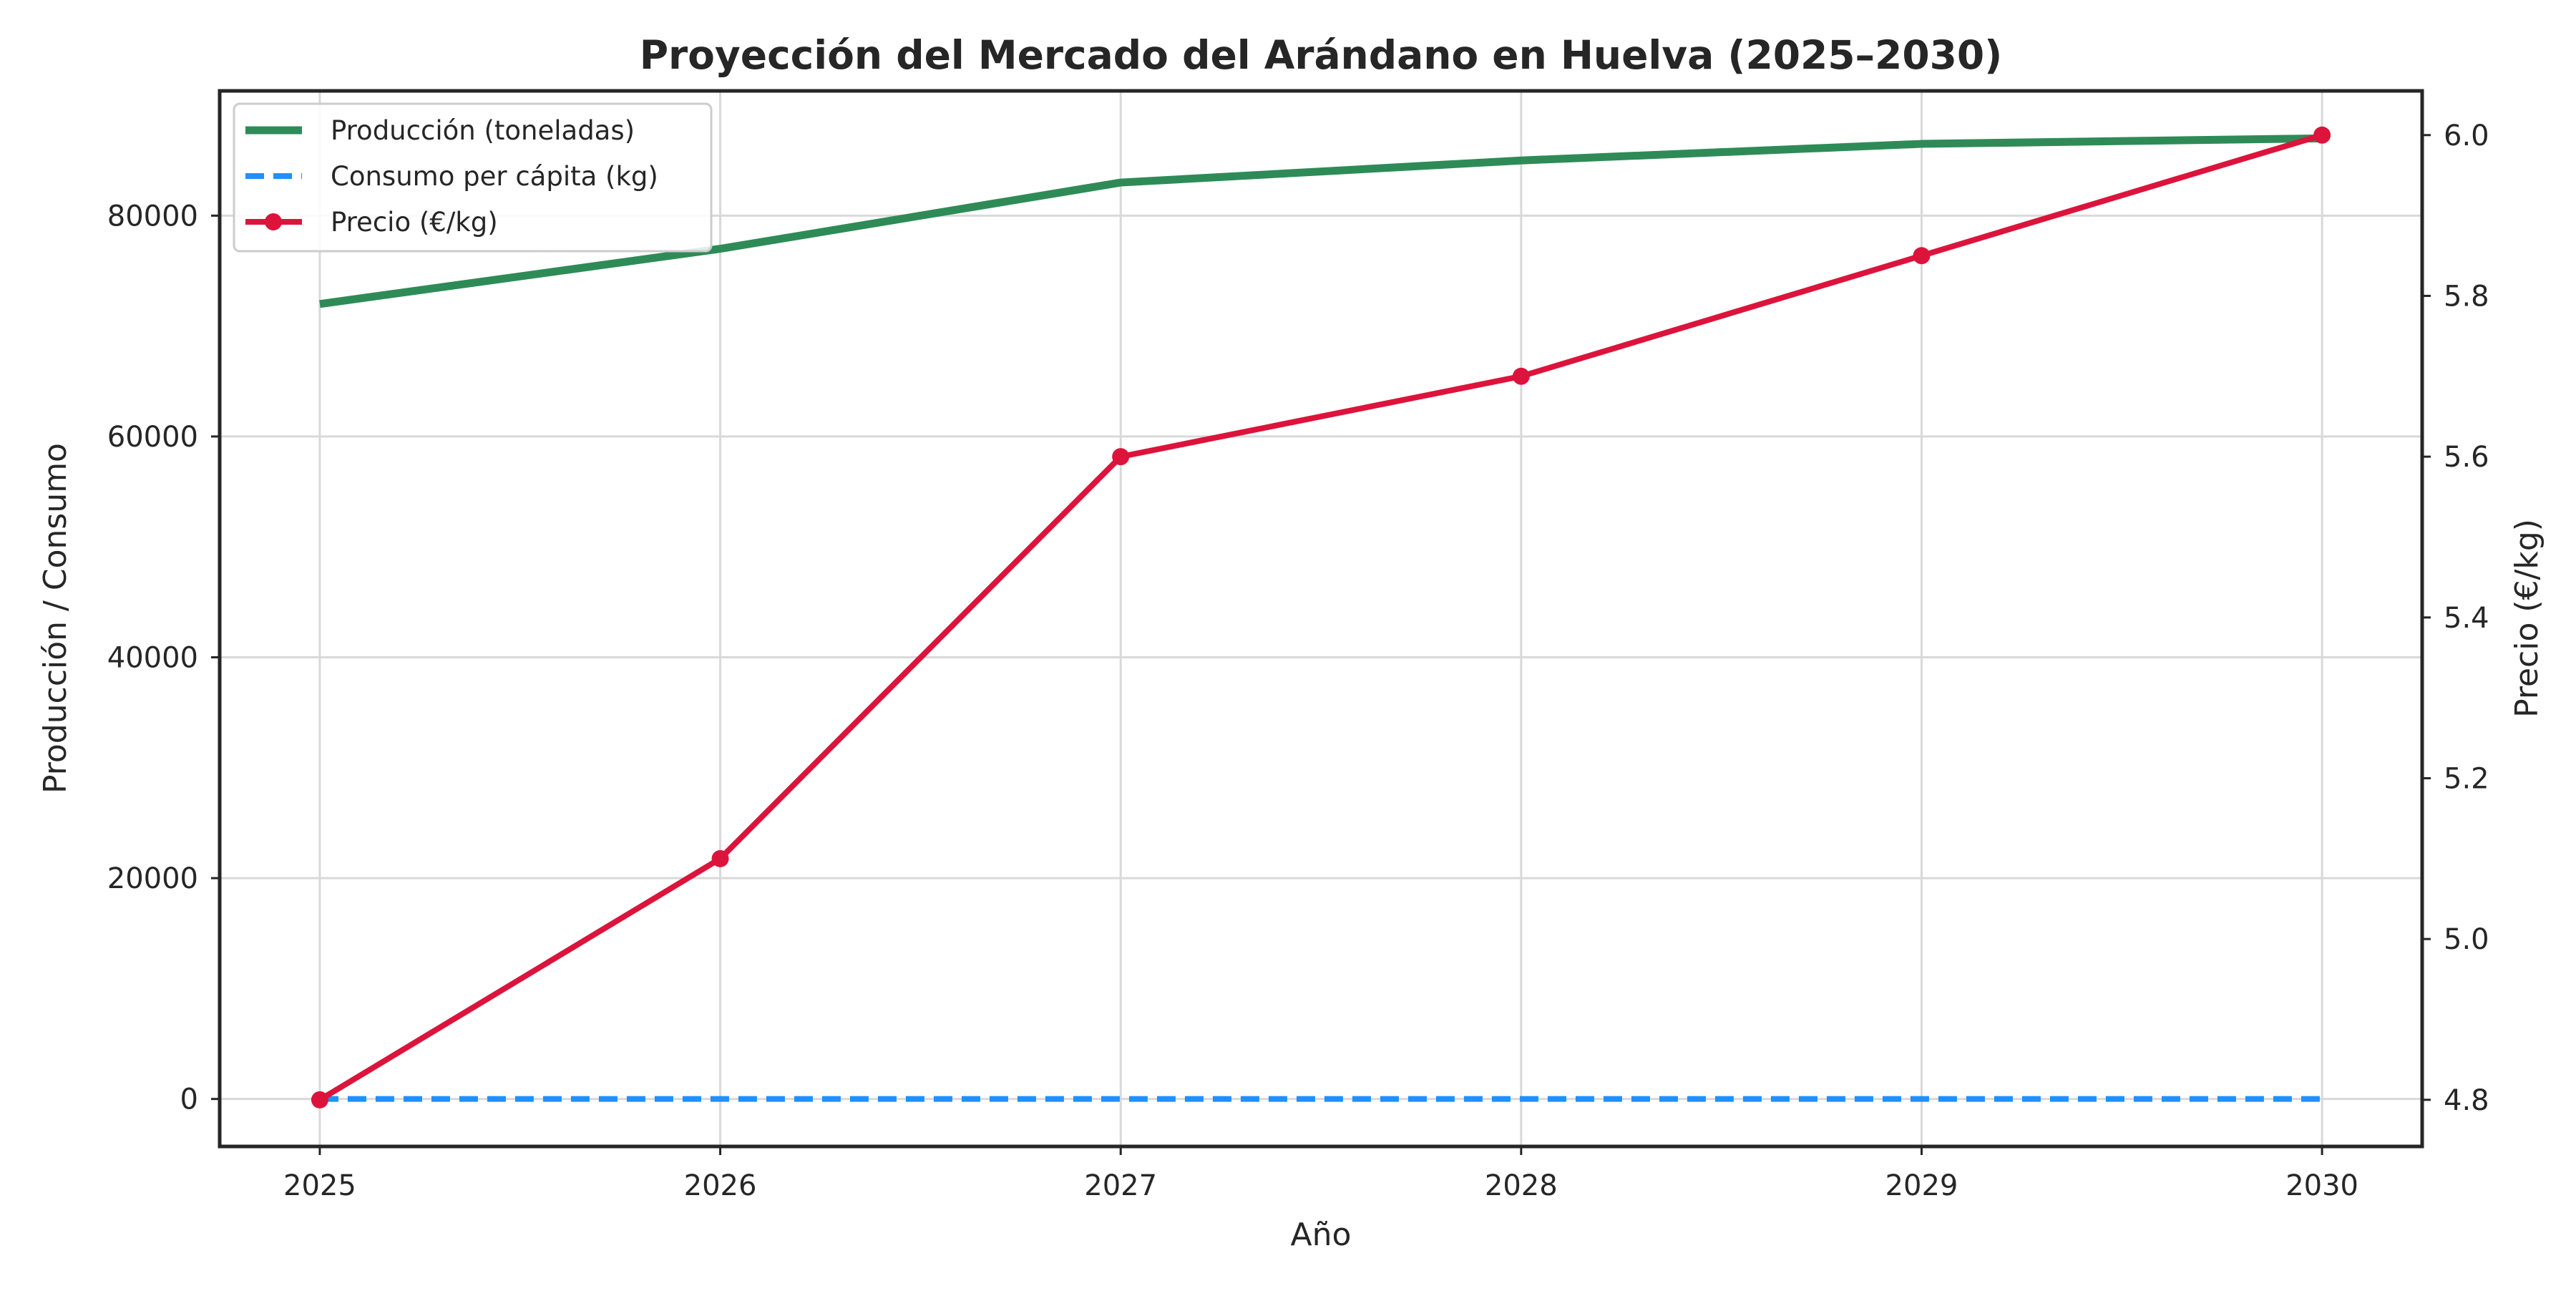 The image size is (2576, 1291). Describe the element at coordinates (2466, 136) in the screenshot. I see `y-right-tick-label: 6.0` at that location.